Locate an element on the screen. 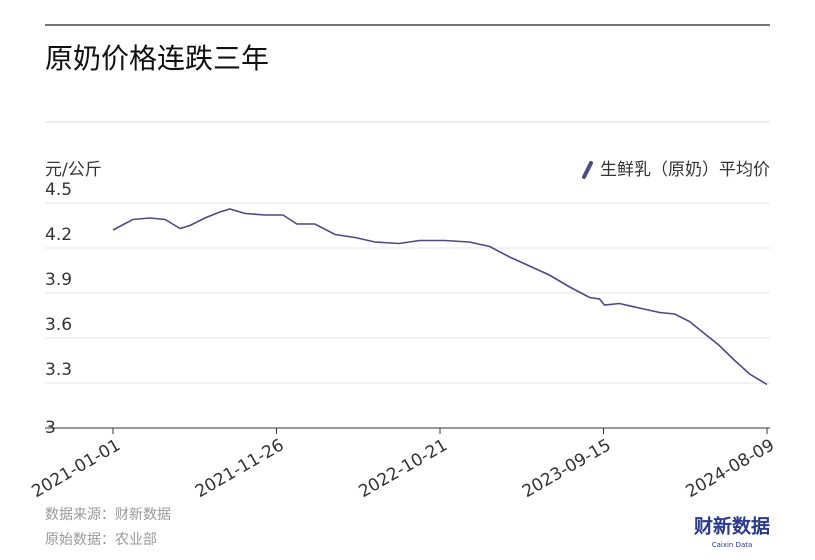  y-tick-label: 3 is located at coordinates (50, 428).